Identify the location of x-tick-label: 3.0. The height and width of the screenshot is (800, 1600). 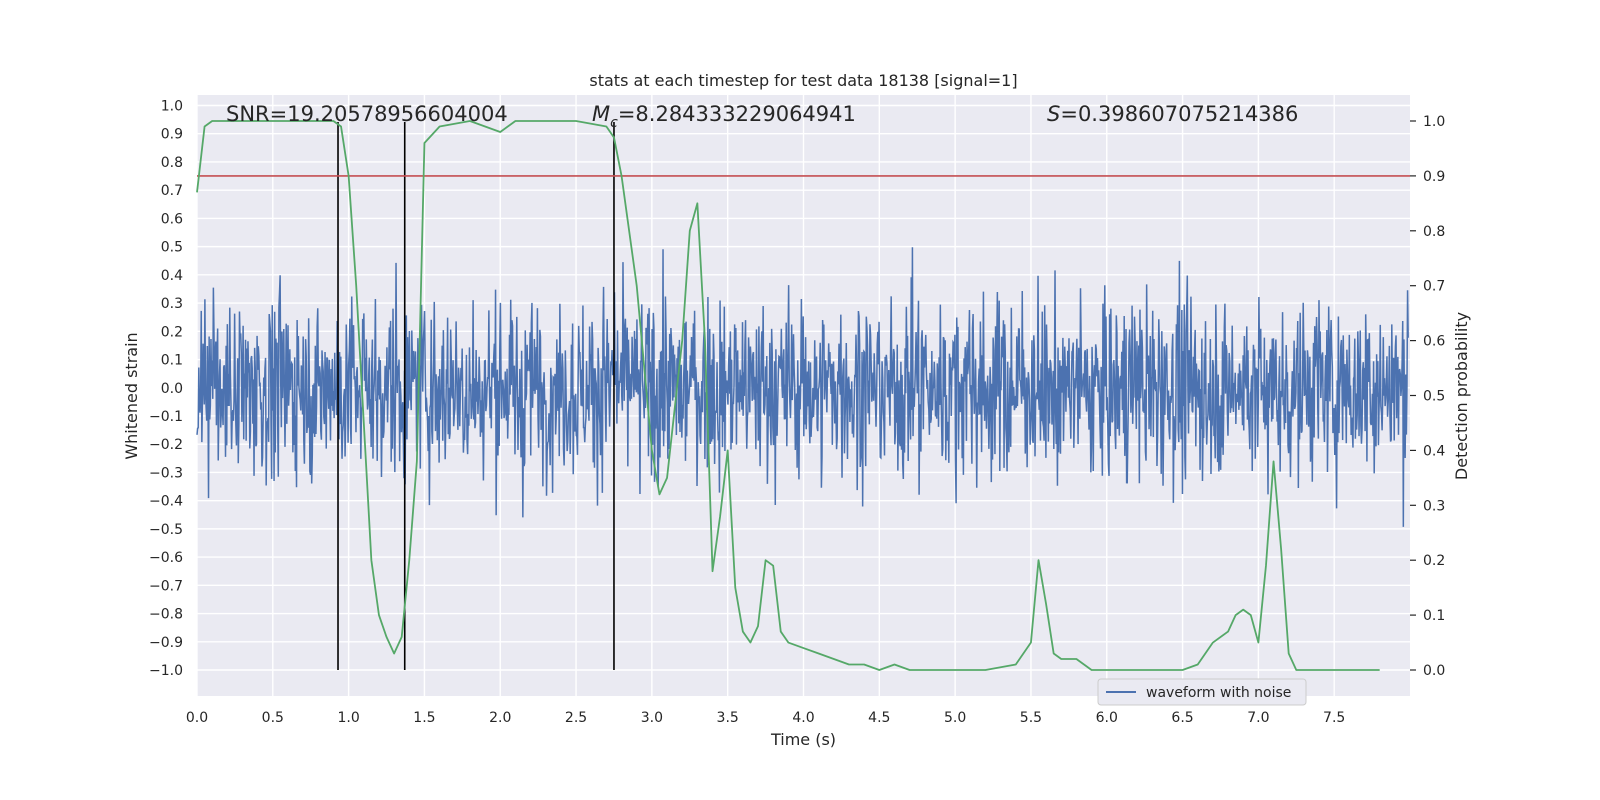
(652, 718).